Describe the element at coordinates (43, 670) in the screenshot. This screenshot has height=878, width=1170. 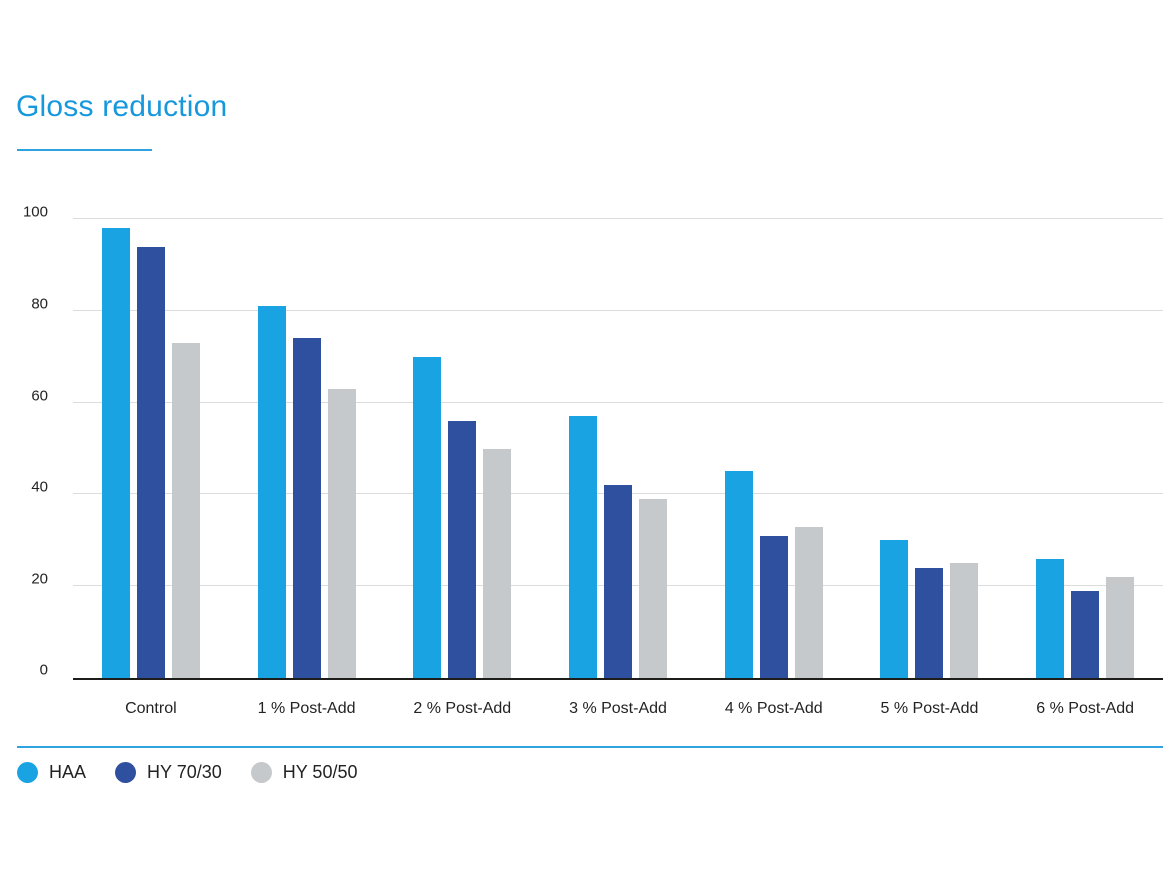
I see `y-axis-tick-label: 0` at that location.